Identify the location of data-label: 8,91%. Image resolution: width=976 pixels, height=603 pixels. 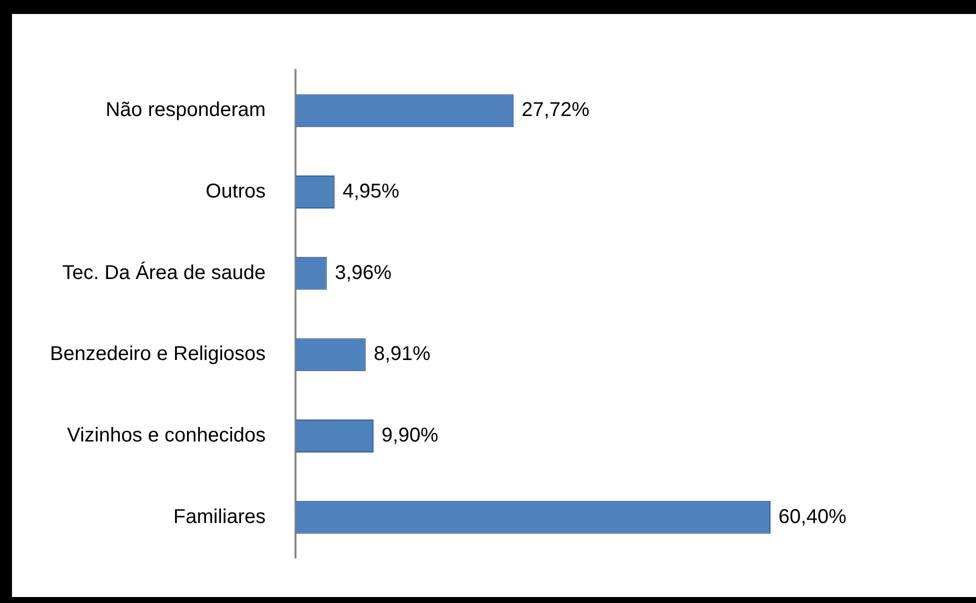
(402, 354).